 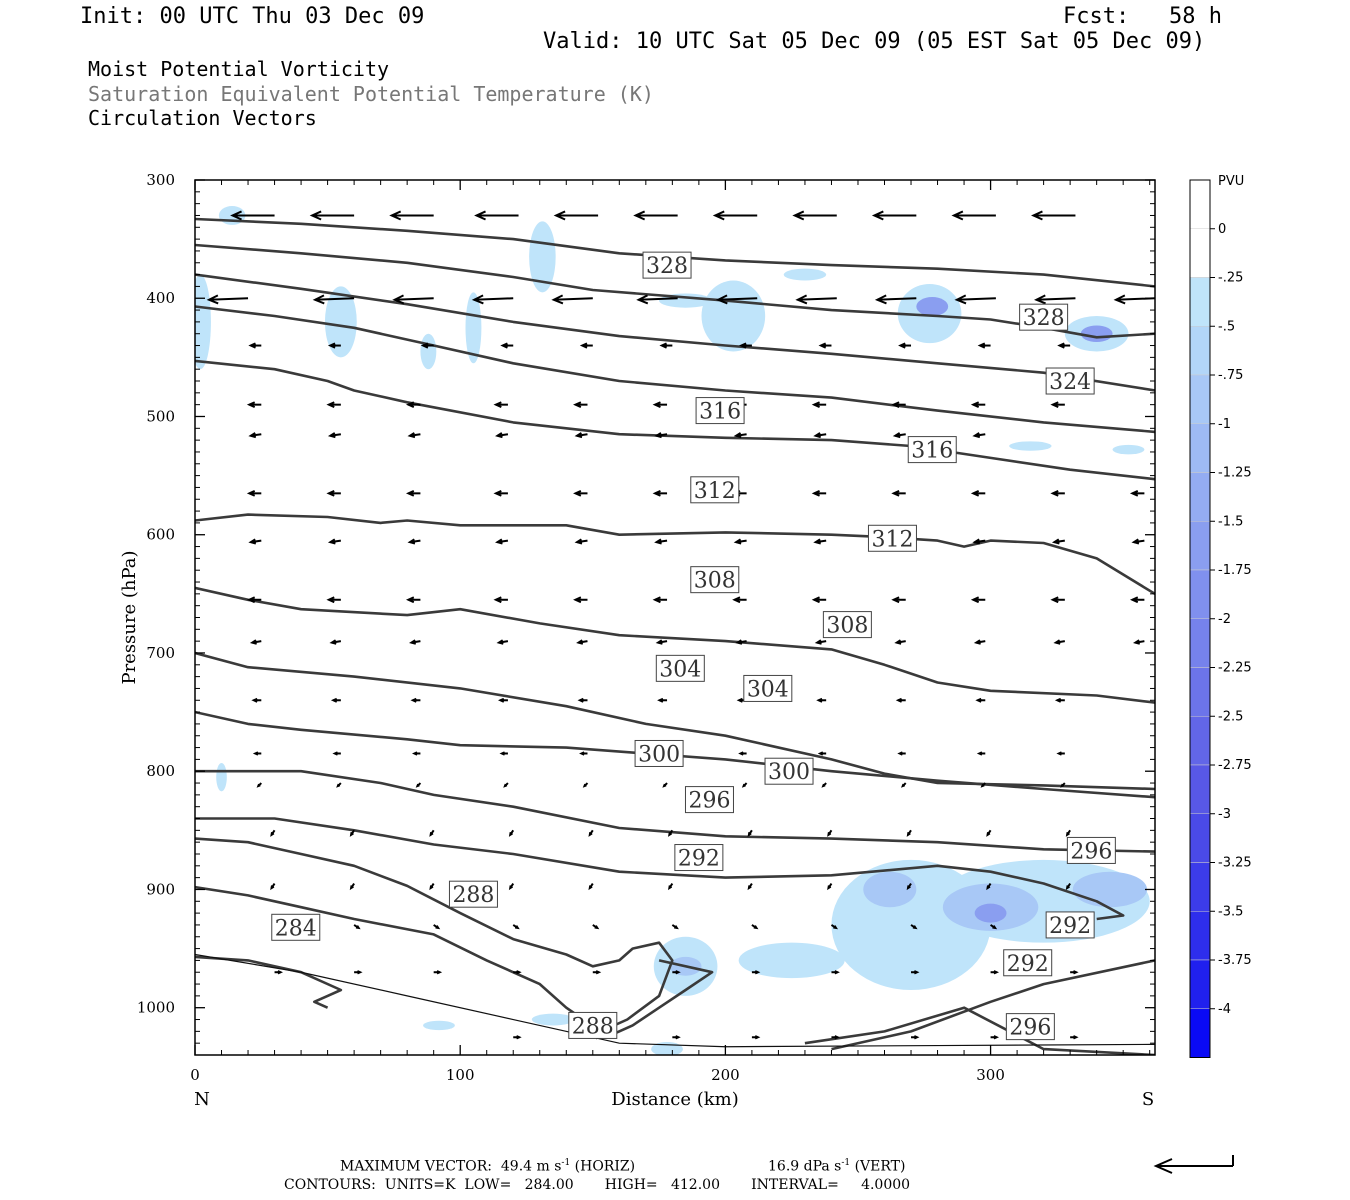 What do you see at coordinates (1224, 1009) in the screenshot?
I see `colorbar-label: -4` at bounding box center [1224, 1009].